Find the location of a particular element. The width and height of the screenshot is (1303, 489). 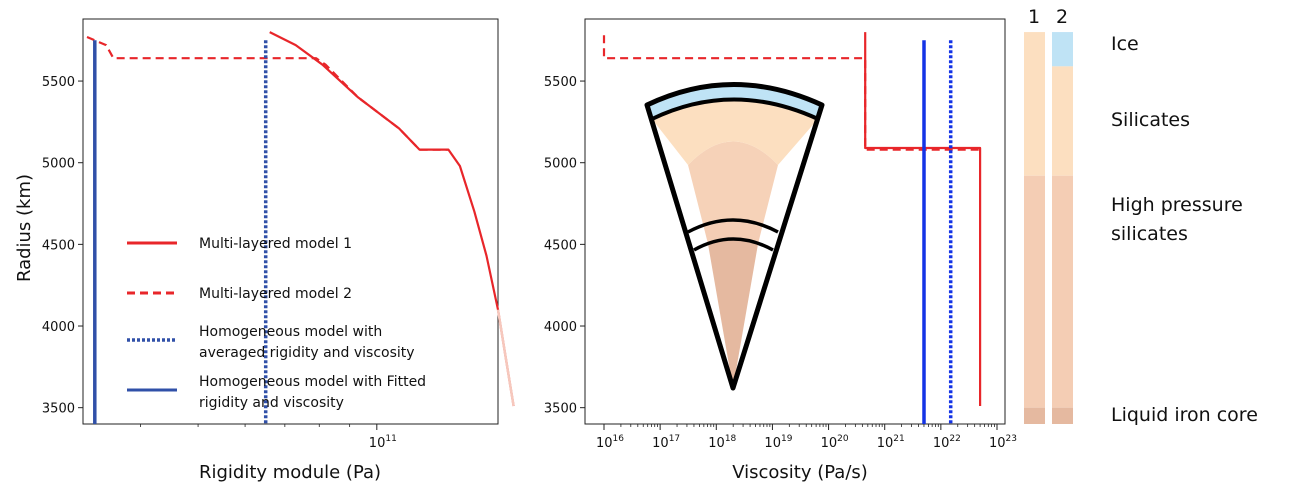

planet-wedge-diagram is located at coordinates (734, 236).